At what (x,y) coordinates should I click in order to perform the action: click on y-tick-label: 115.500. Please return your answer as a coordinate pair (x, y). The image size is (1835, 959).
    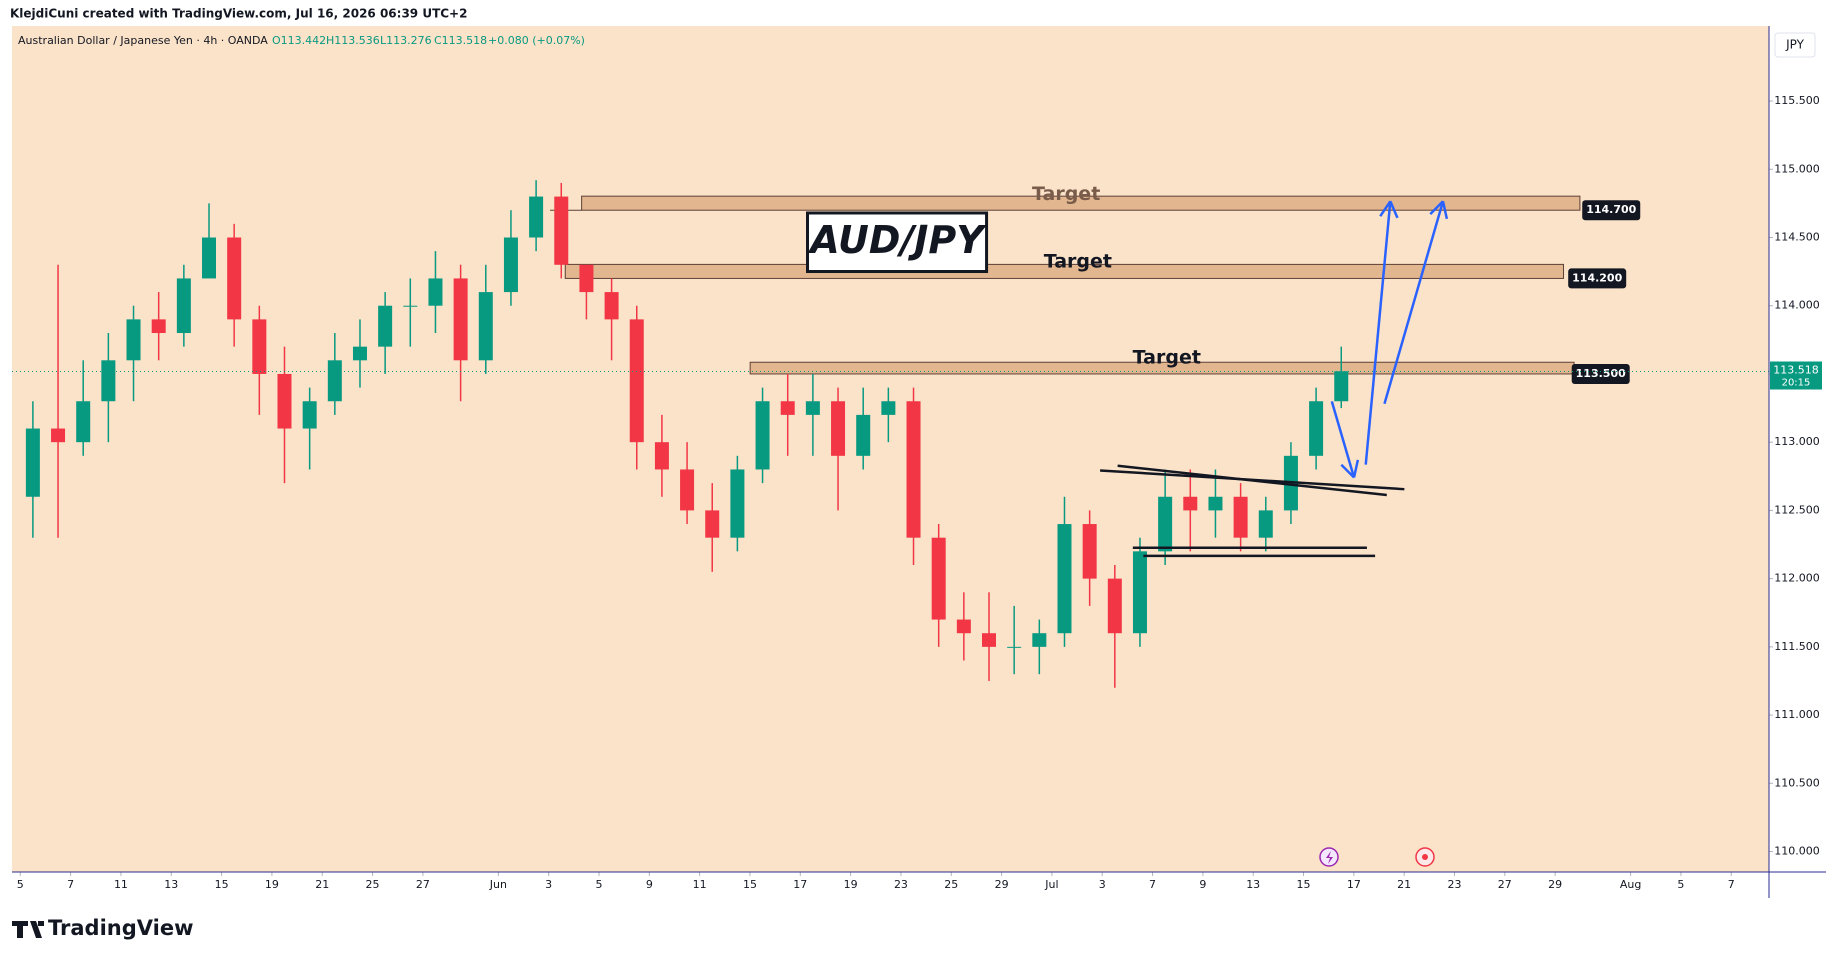
    Looking at the image, I should click on (1797, 100).